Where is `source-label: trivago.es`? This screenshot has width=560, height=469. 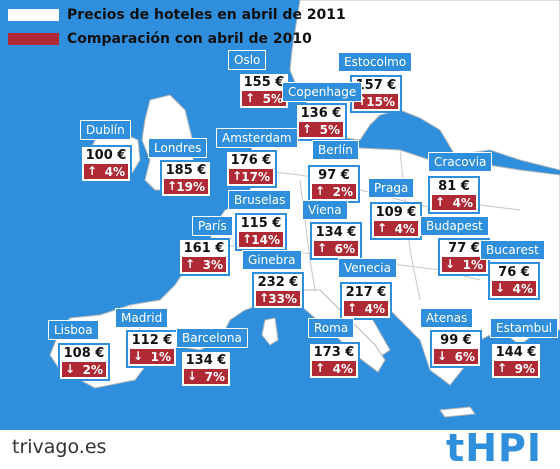 source-label: trivago.es is located at coordinates (59, 447).